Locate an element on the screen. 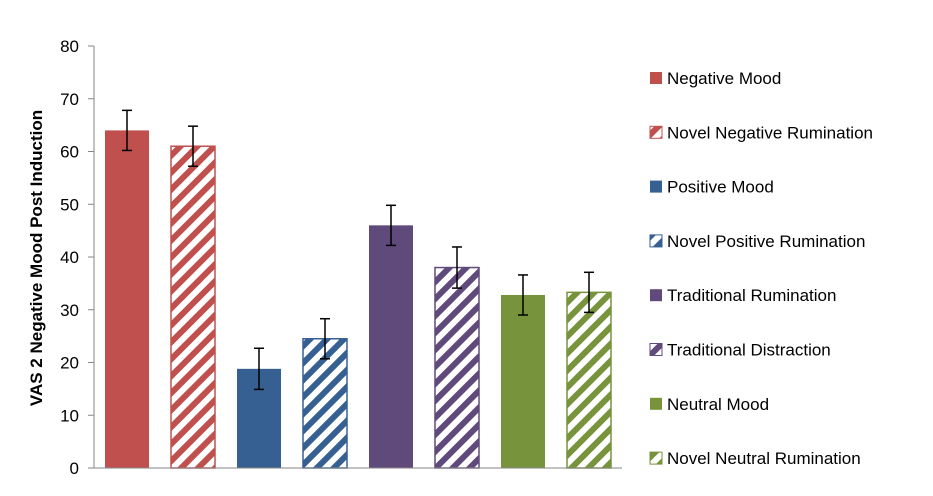 This screenshot has width=933, height=496. legend-label: Negative Mood is located at coordinates (724, 78).